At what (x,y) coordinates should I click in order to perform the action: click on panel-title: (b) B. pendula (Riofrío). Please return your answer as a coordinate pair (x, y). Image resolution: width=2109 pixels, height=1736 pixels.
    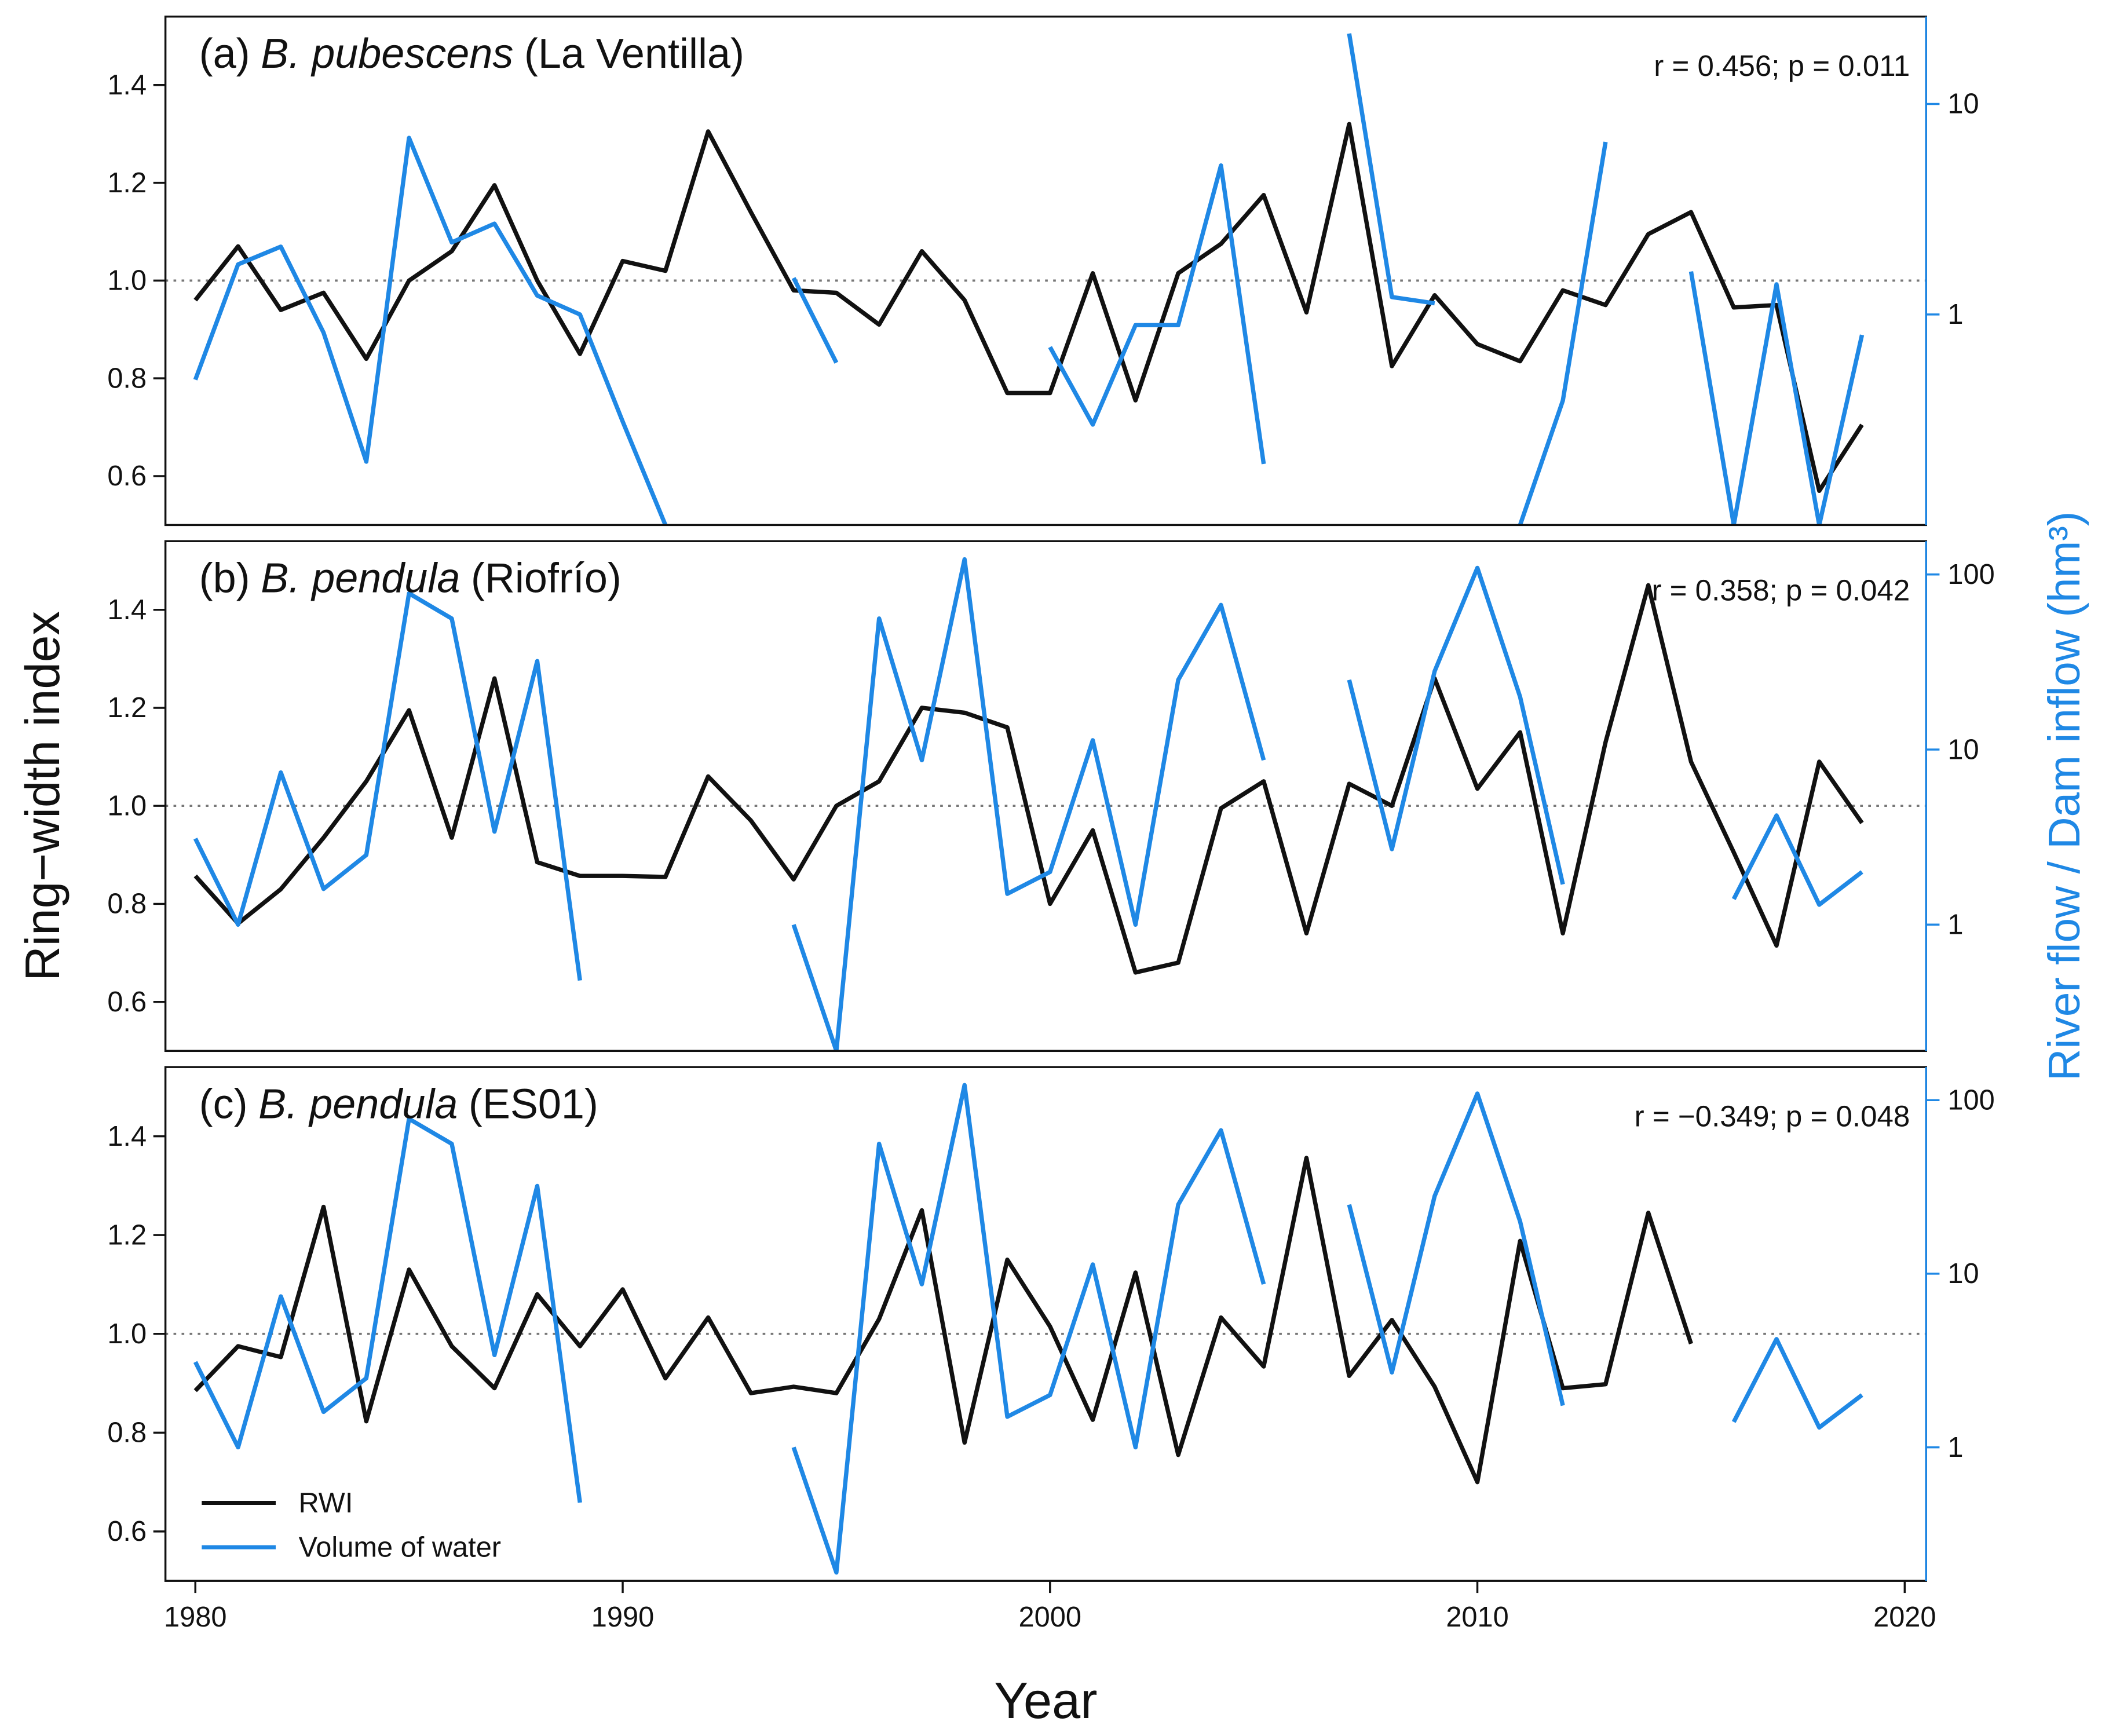
    Looking at the image, I should click on (410, 578).